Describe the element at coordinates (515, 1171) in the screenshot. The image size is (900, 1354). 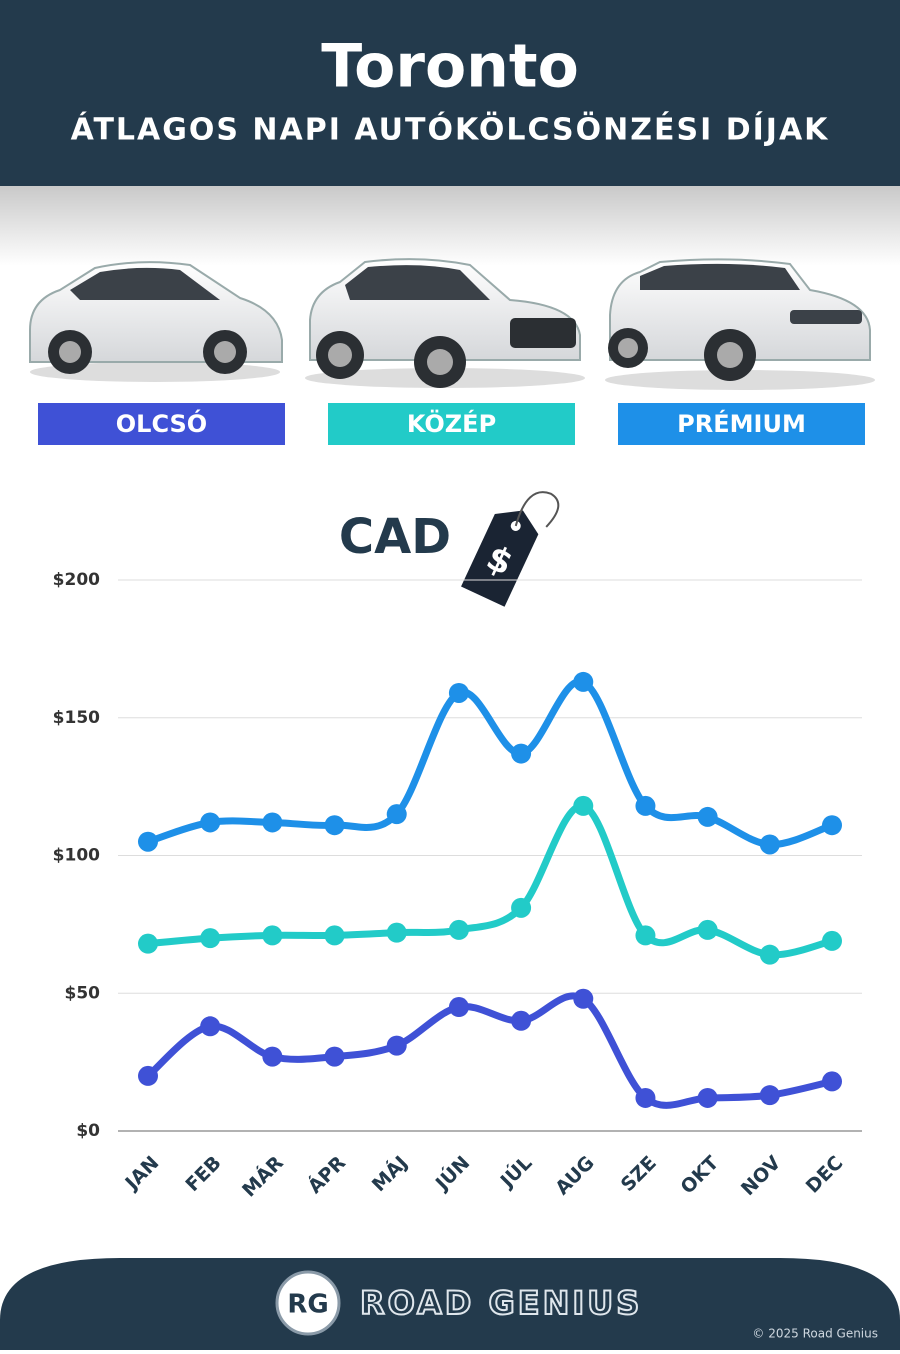
I see `x-tick-label: JÚL` at that location.